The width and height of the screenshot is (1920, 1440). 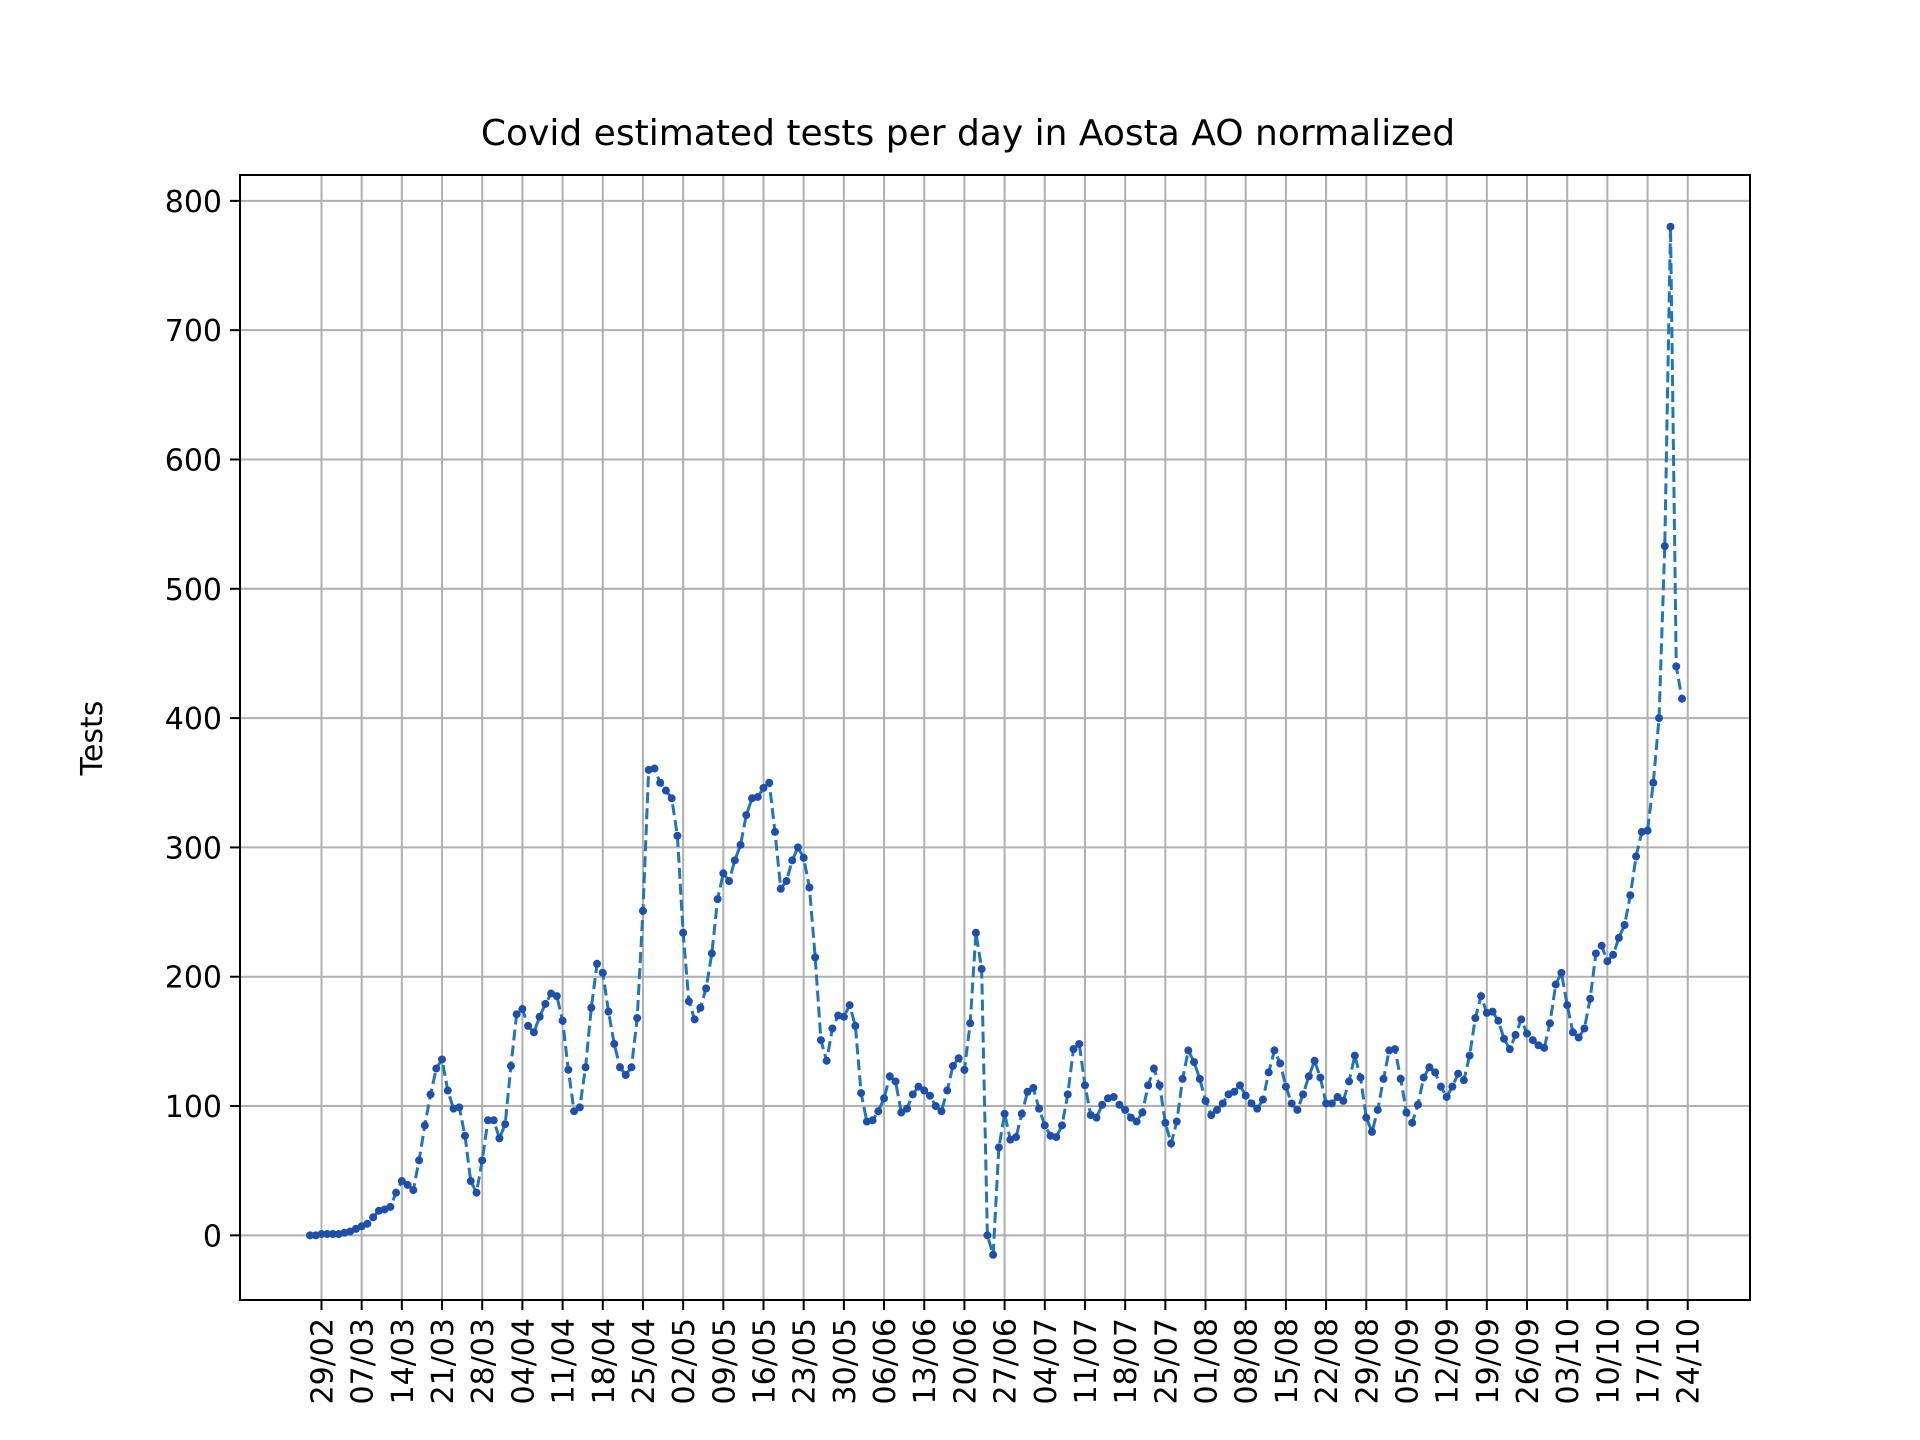 What do you see at coordinates (193, 331) in the screenshot?
I see `y-tick-label: 700` at bounding box center [193, 331].